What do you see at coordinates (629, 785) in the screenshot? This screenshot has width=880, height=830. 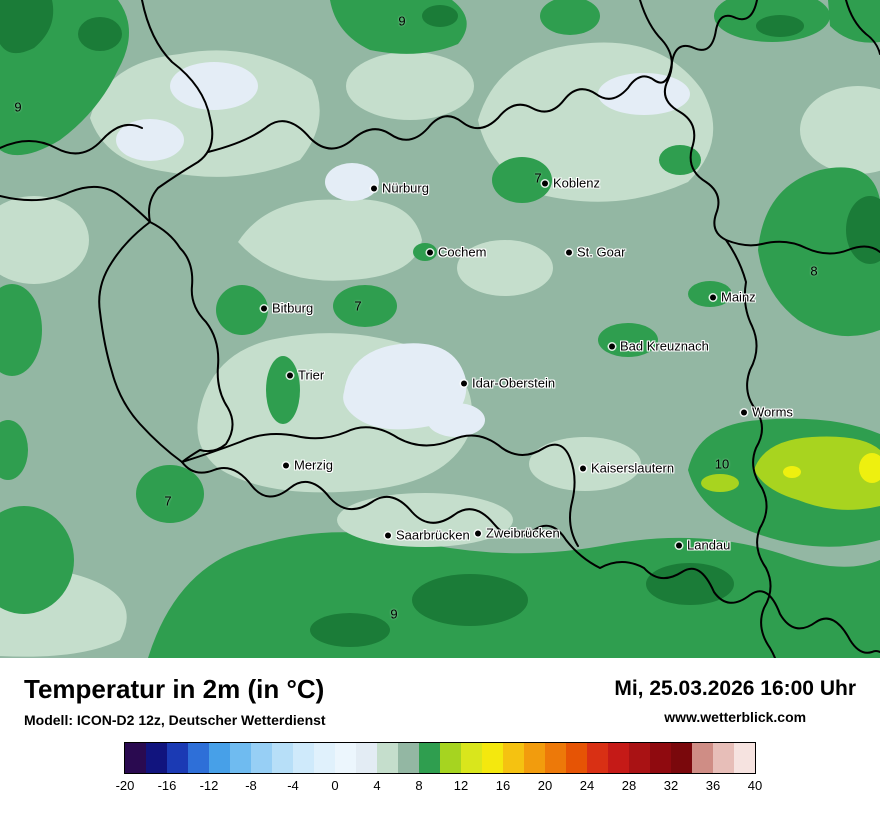 I see `legend-tick-label: 28` at bounding box center [629, 785].